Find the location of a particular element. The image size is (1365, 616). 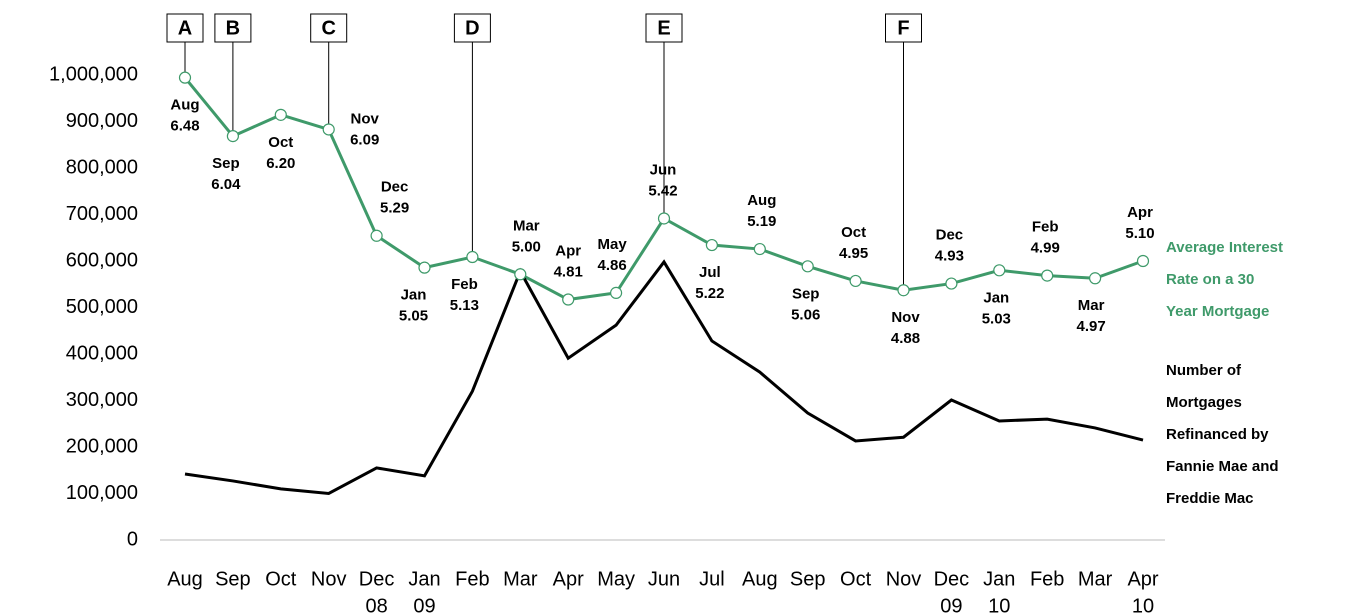

point-value: 4.88 is located at coordinates (905, 338).